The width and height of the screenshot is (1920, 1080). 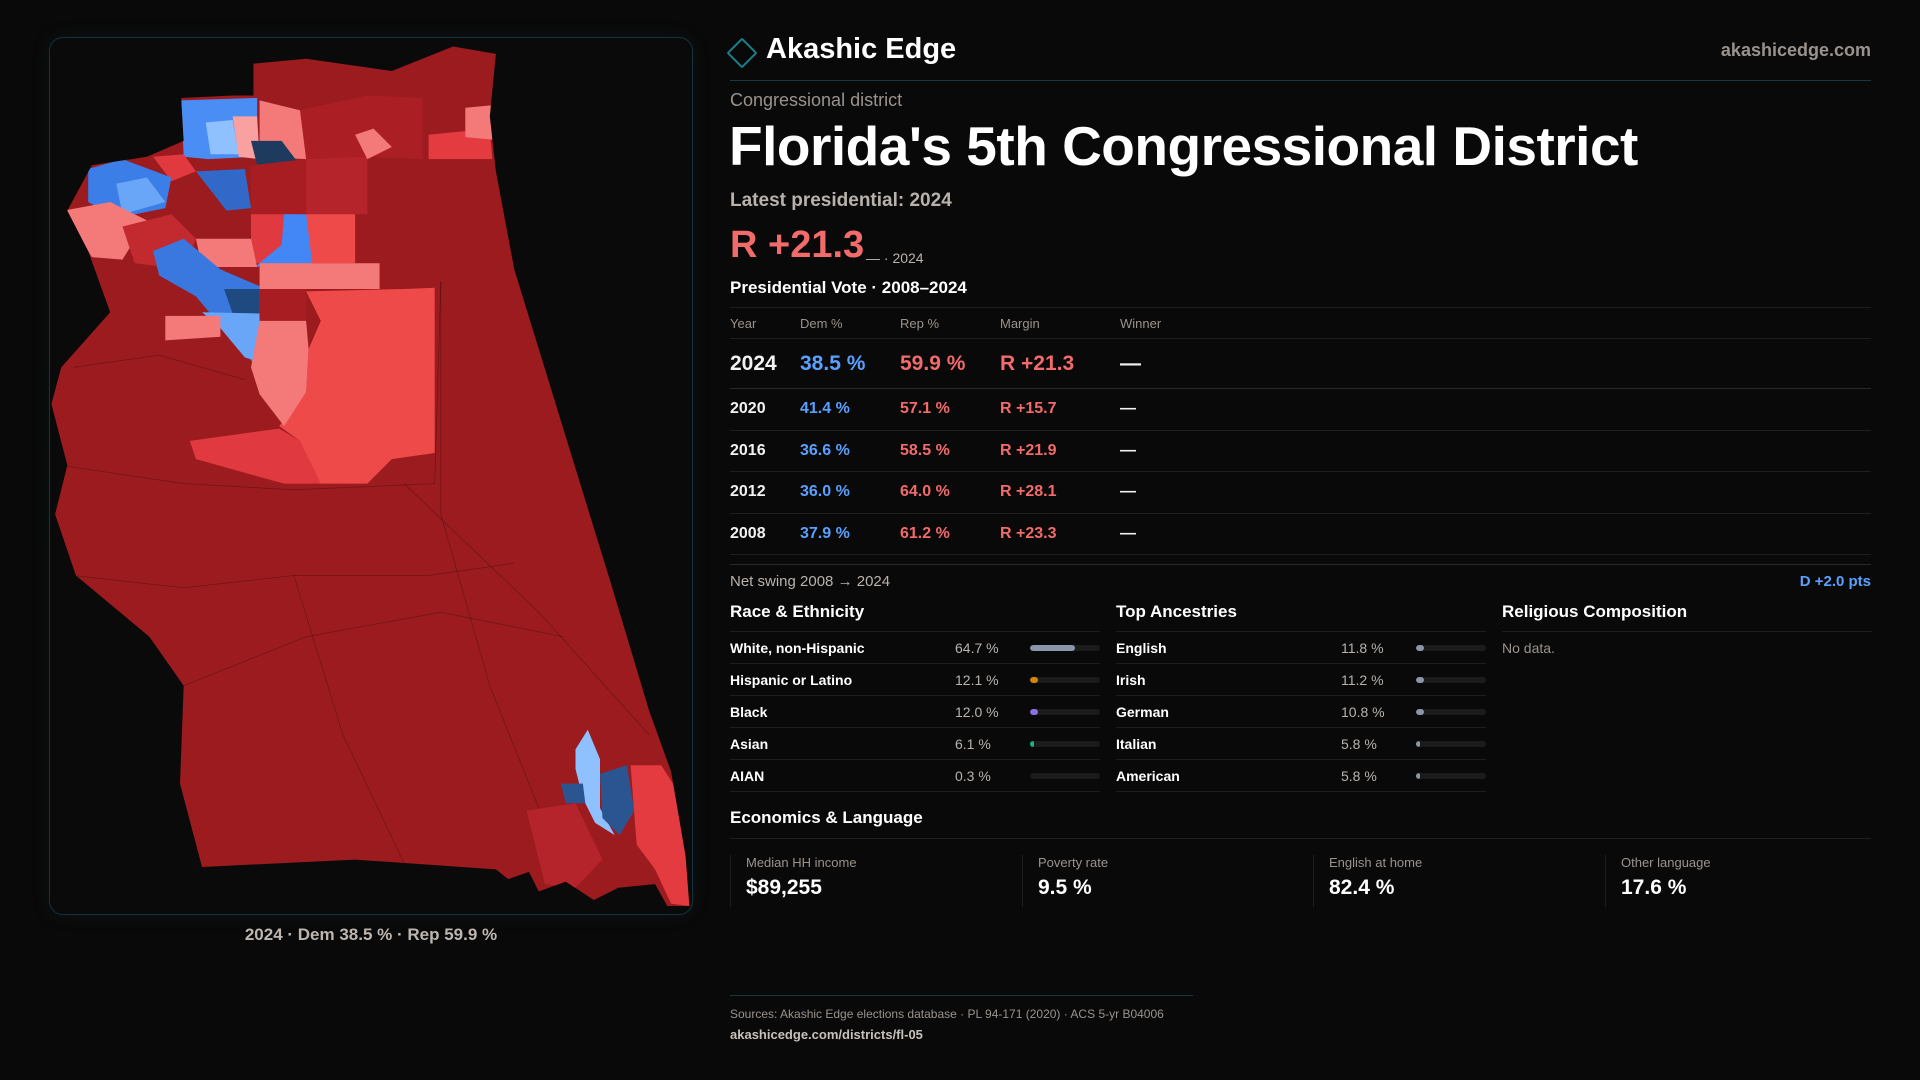 What do you see at coordinates (747, 775) in the screenshot?
I see `row-label: AIAN` at bounding box center [747, 775].